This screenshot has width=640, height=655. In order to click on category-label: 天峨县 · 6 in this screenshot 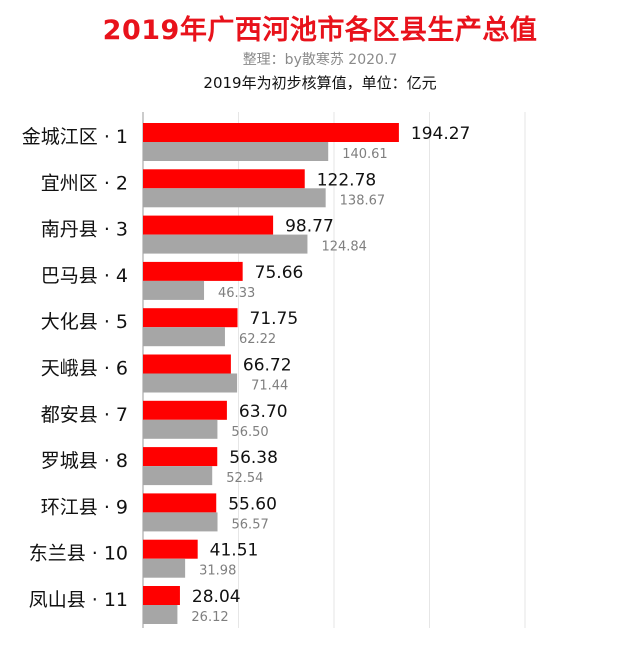, I will do `click(84, 369)`.